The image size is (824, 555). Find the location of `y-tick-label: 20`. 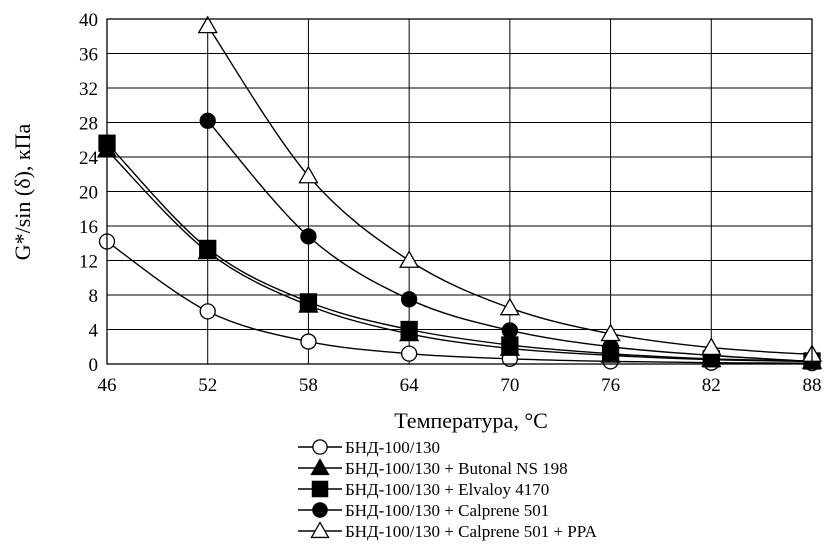

y-tick-label: 20 is located at coordinates (88, 193).